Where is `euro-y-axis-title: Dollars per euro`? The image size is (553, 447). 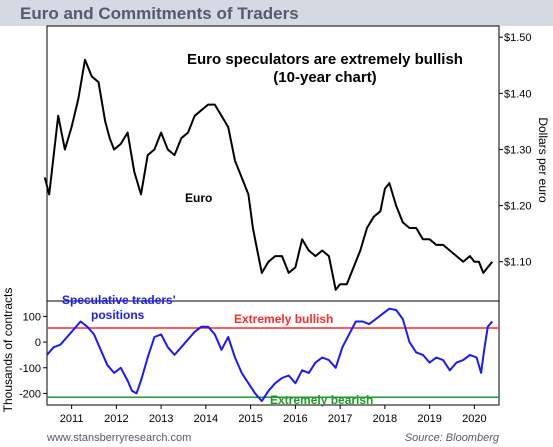 euro-y-axis-title: Dollars per euro is located at coordinates (543, 160).